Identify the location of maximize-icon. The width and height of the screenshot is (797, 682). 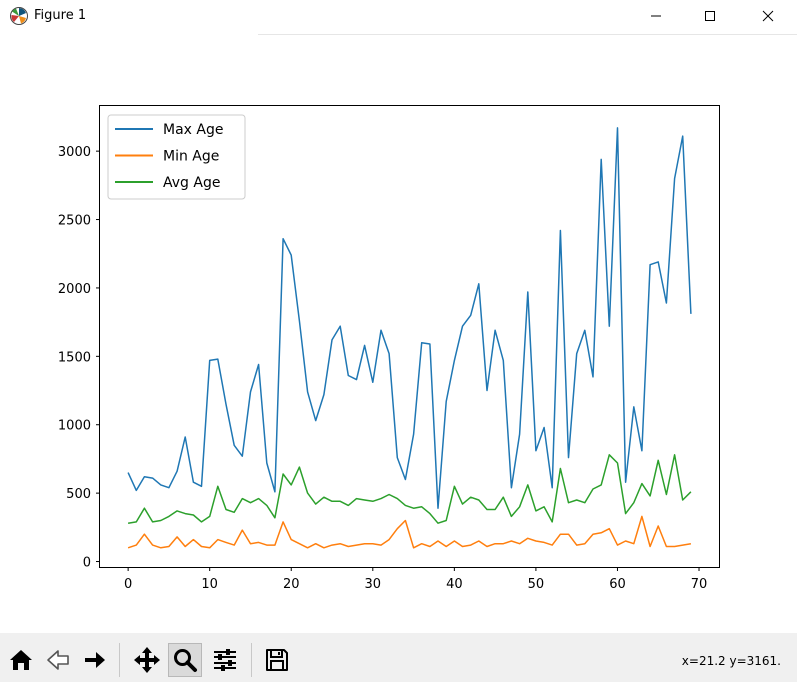
(710, 16).